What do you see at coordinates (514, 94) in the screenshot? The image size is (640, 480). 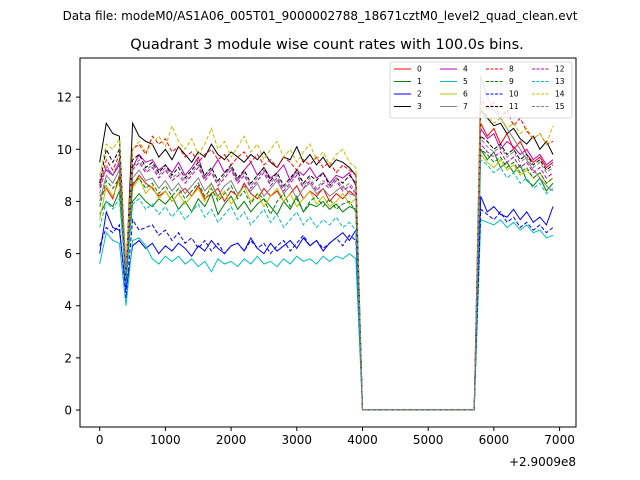 I see `legend-label-10: 10` at bounding box center [514, 94].